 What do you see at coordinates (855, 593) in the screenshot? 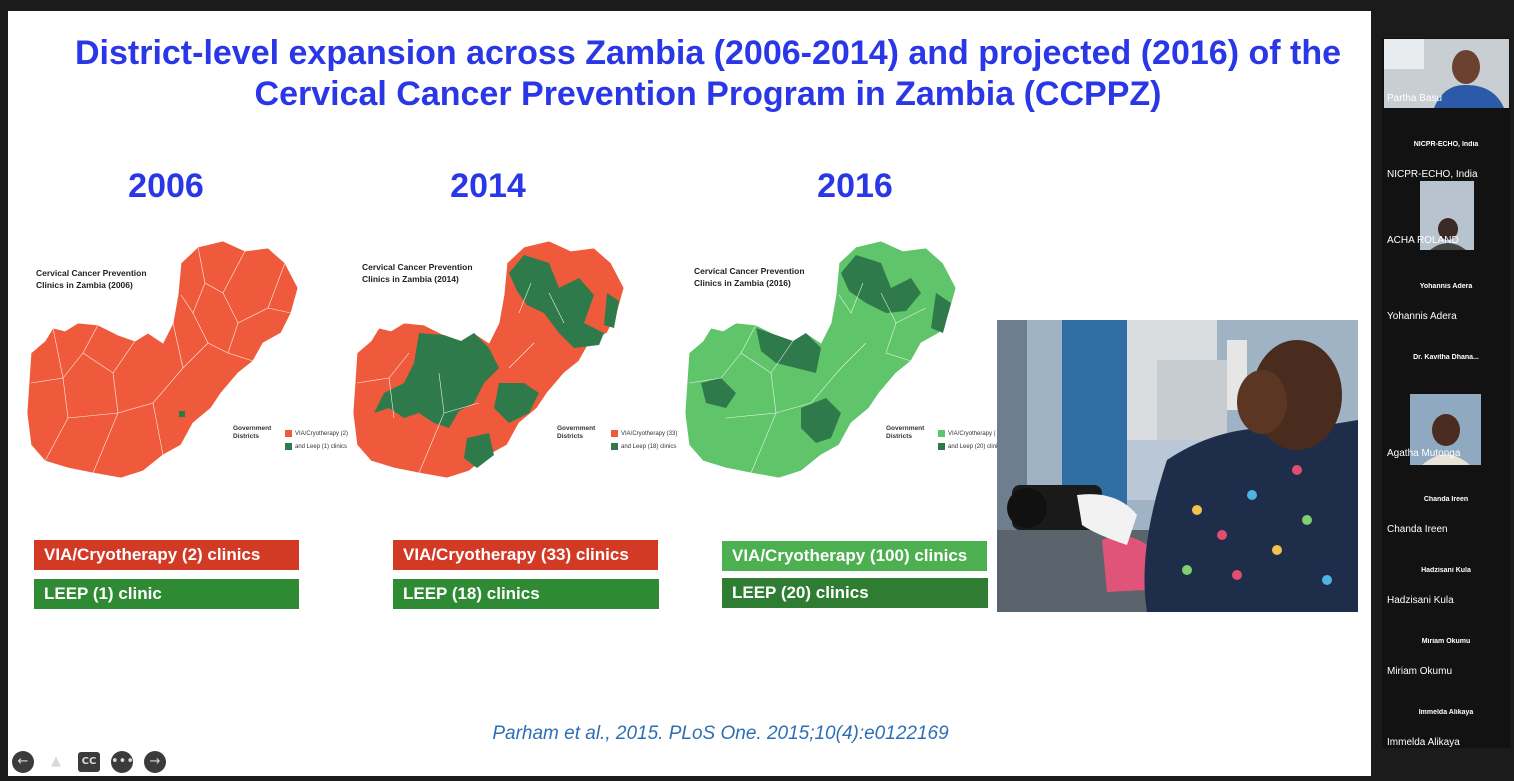
I see `leep-badge-2016: LEEP (20) clinics` at bounding box center [855, 593].